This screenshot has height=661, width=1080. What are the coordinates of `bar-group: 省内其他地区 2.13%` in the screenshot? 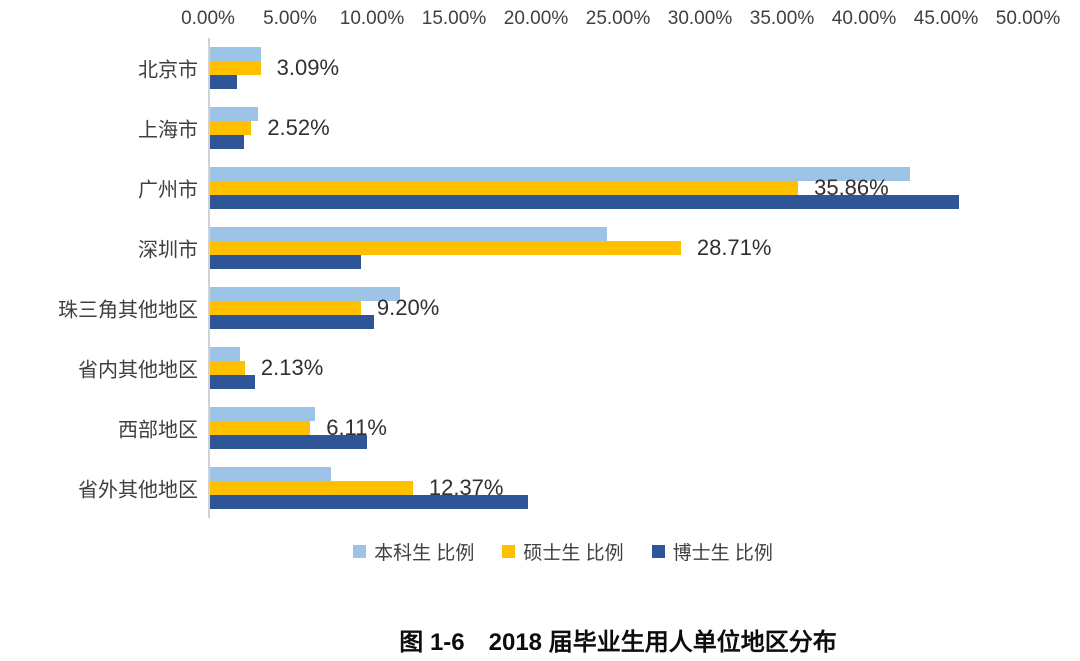 It's located at (554, 368).